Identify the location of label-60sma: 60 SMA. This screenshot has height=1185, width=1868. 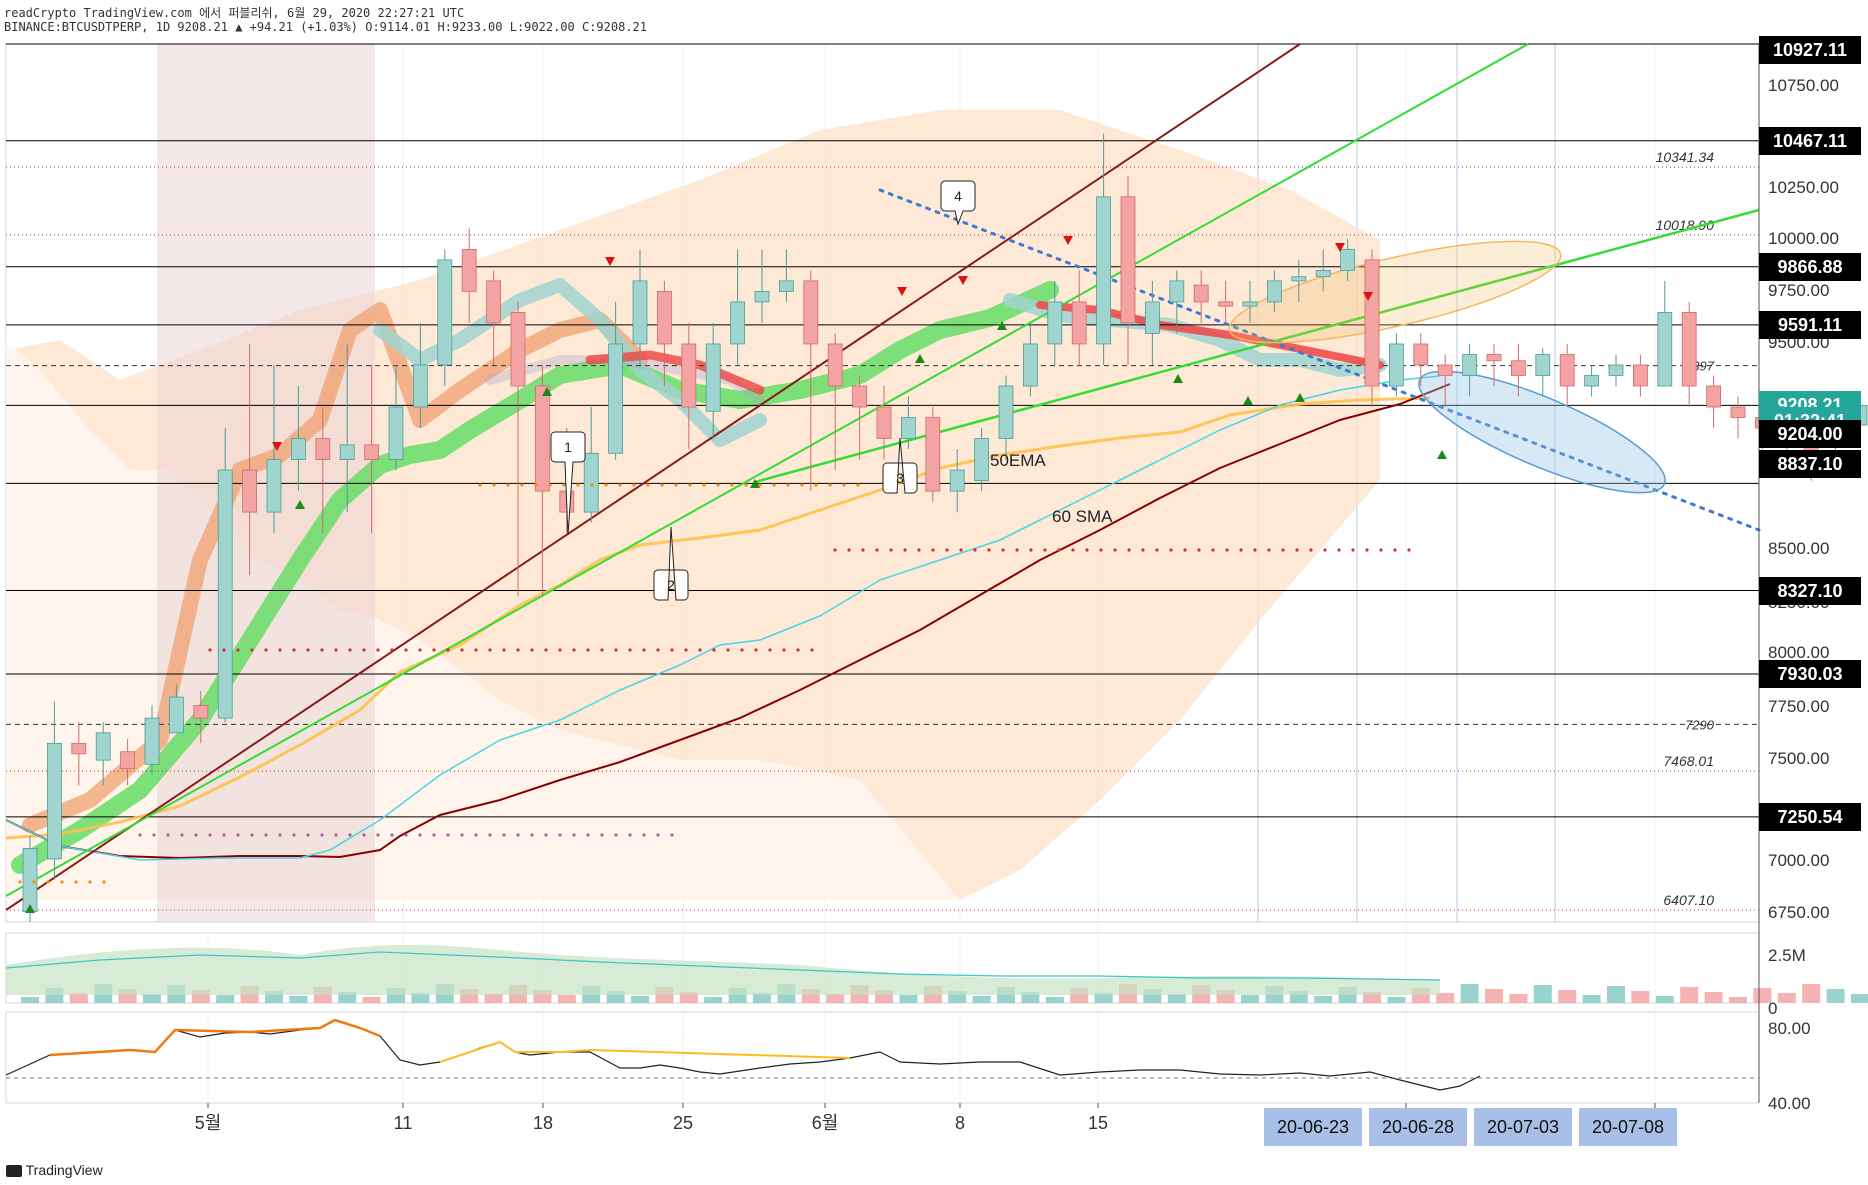
(1082, 516).